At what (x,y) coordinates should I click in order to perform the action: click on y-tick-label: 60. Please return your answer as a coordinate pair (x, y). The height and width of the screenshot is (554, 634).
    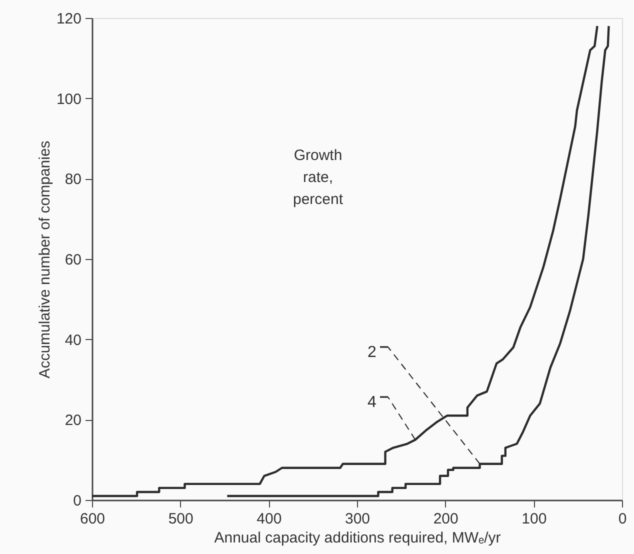
    Looking at the image, I should click on (73, 260).